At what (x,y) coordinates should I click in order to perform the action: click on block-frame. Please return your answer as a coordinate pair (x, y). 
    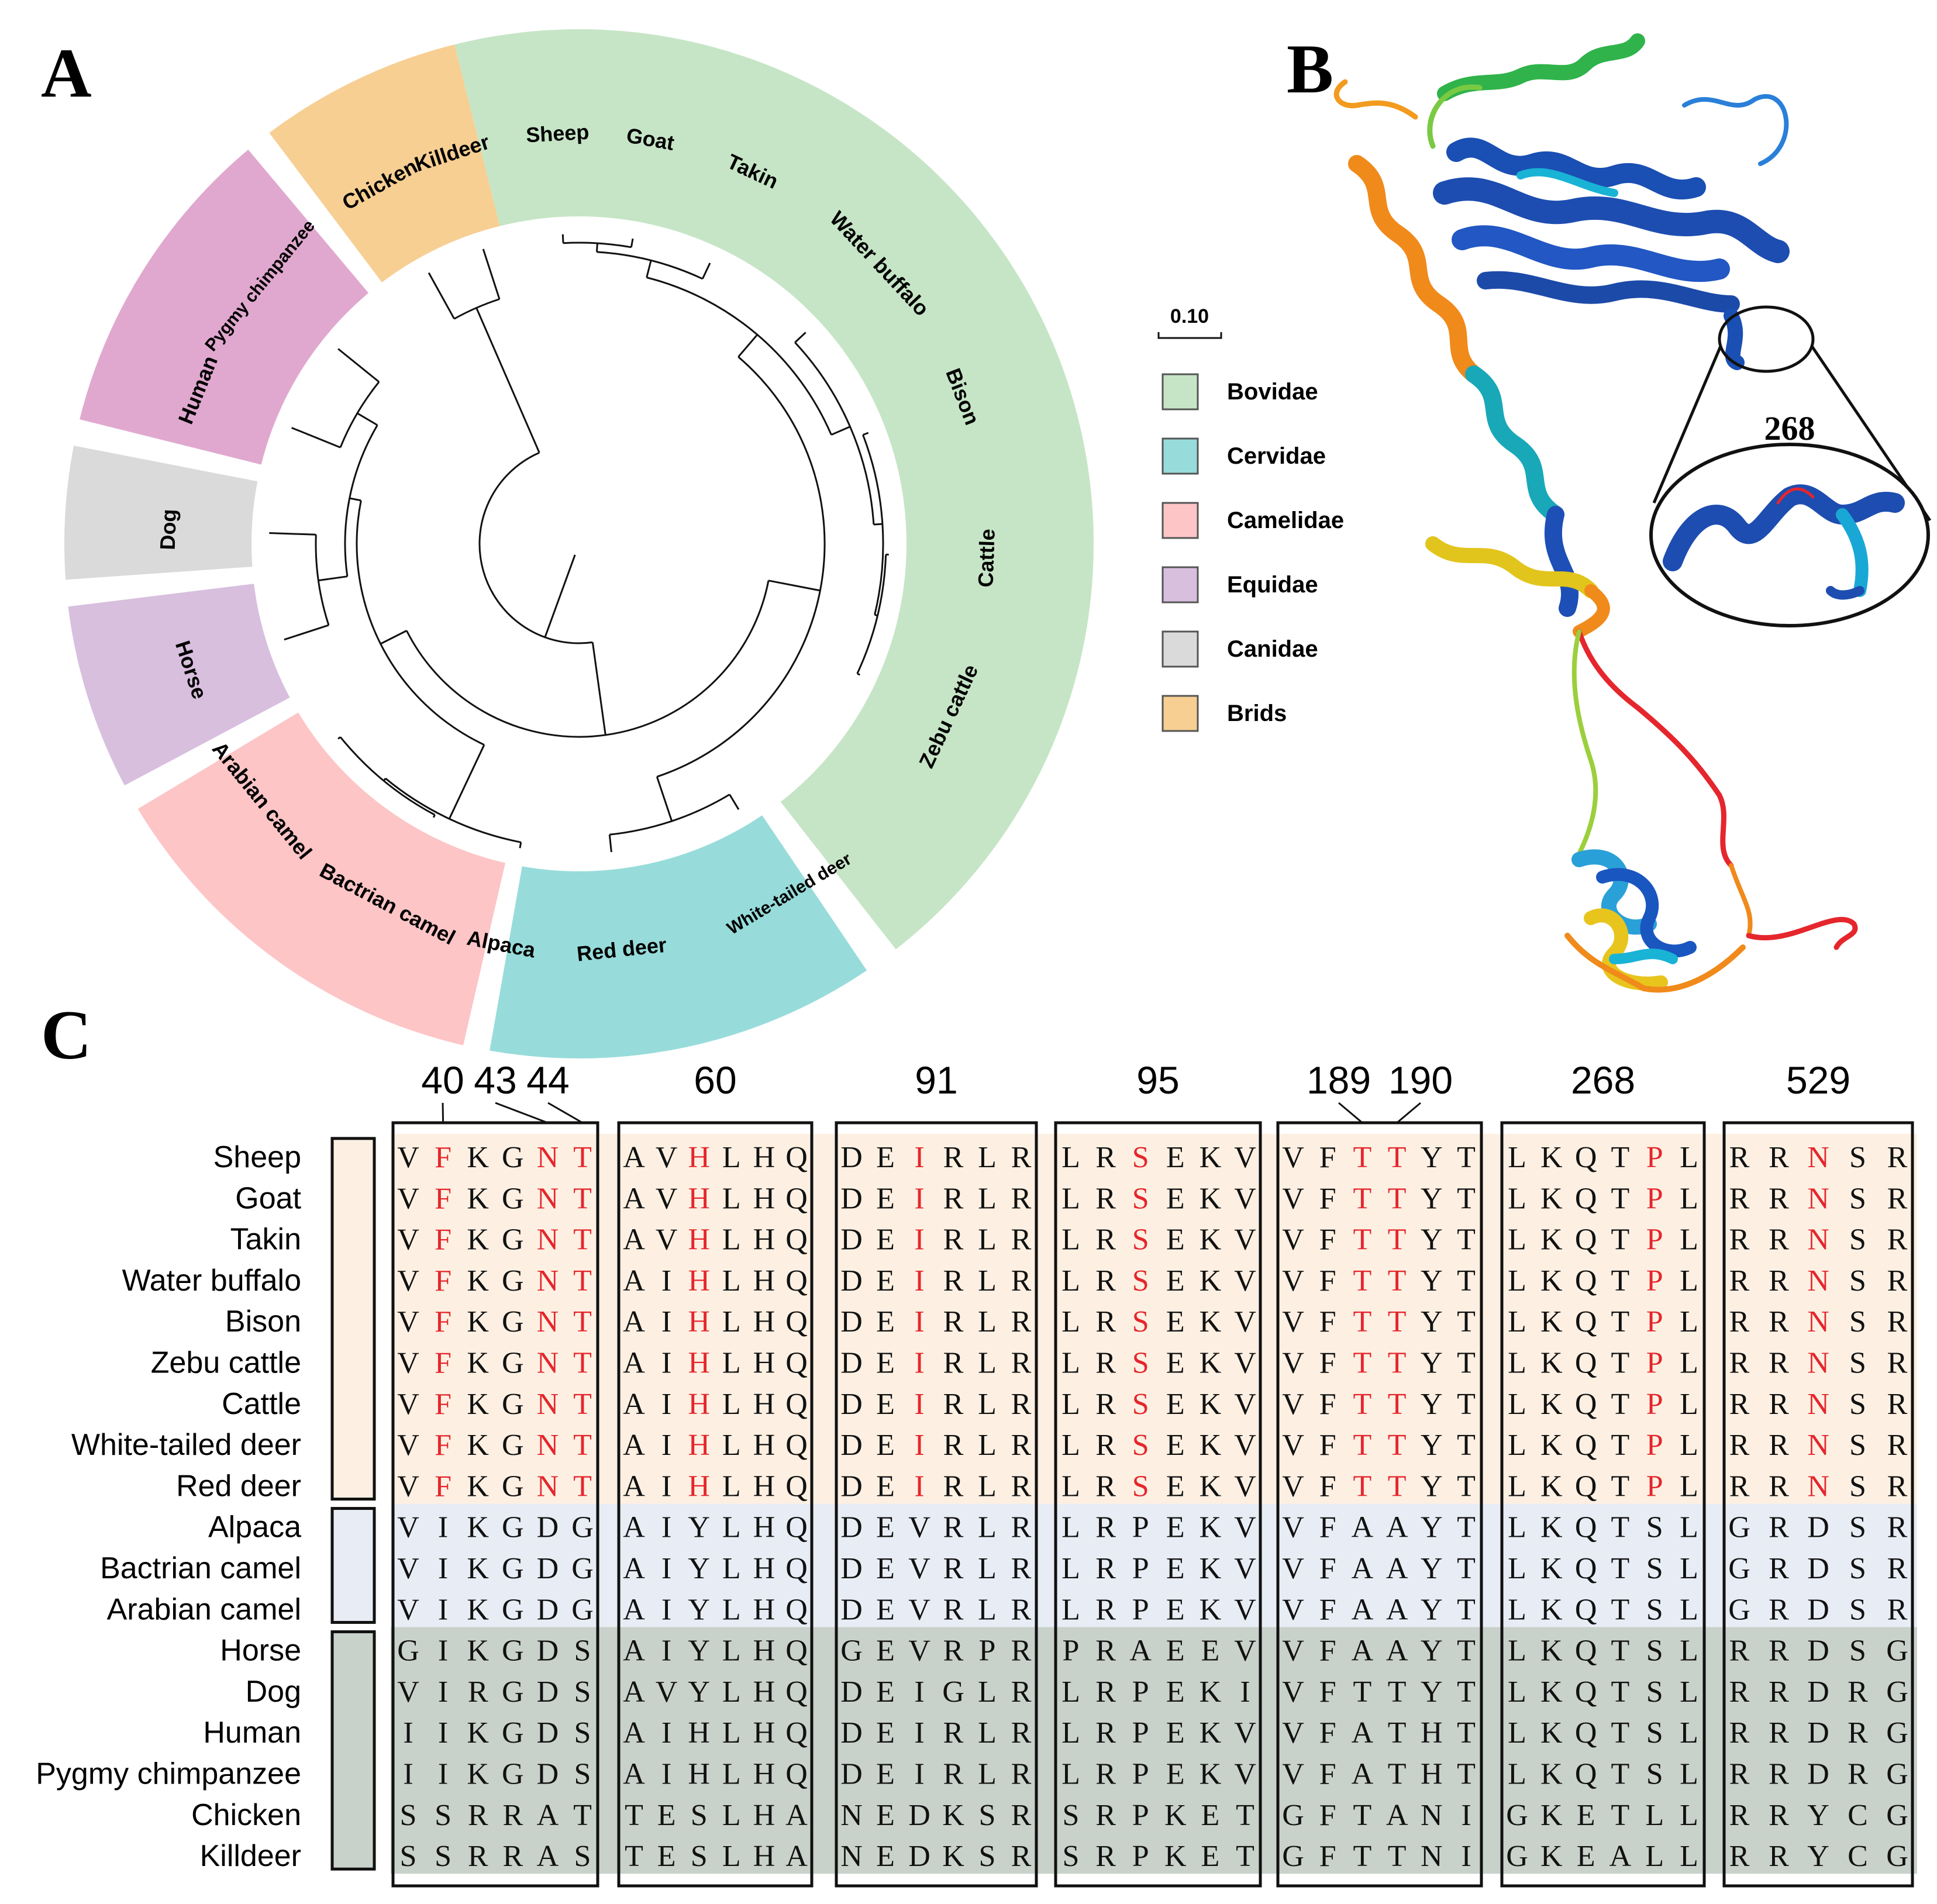
    Looking at the image, I should click on (1603, 1504).